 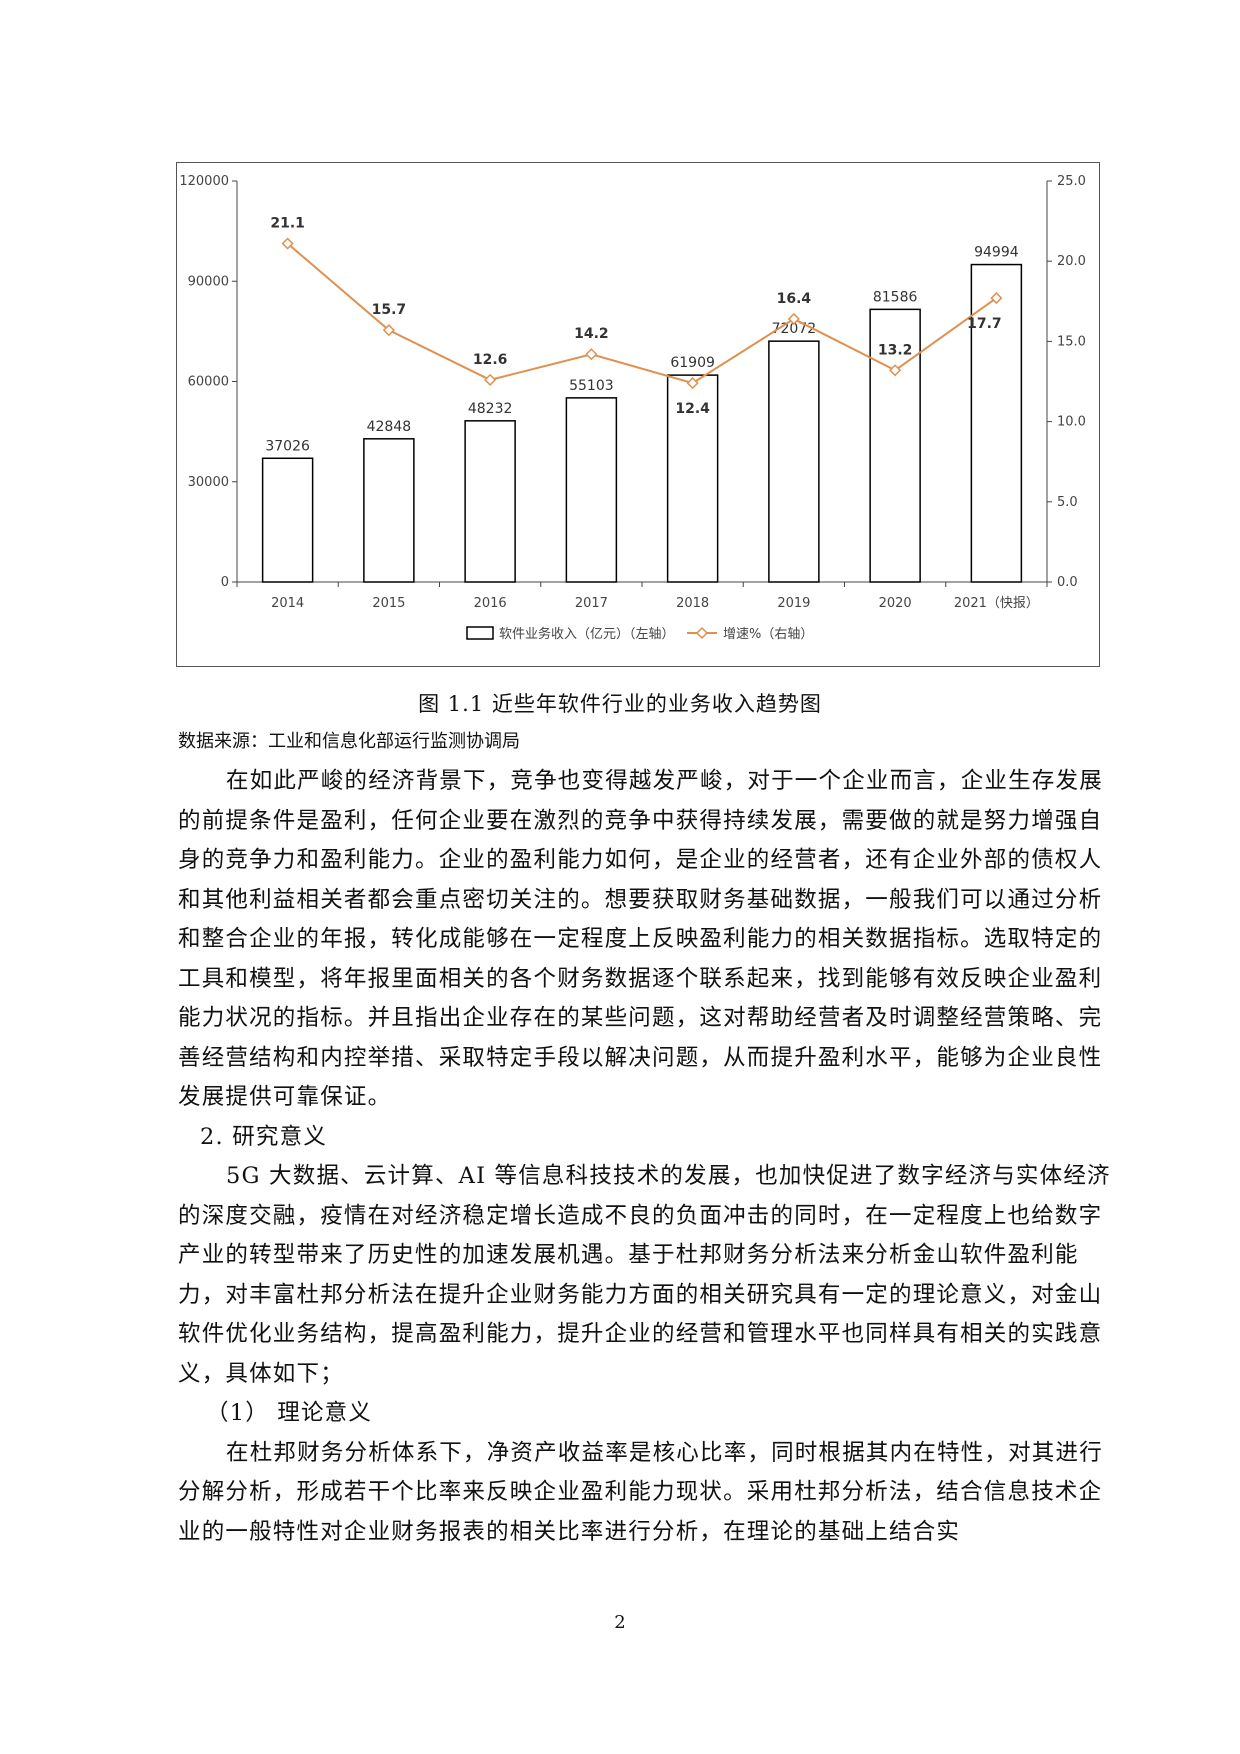 I want to click on right-tick-label: 15.0, so click(x=1071, y=341).